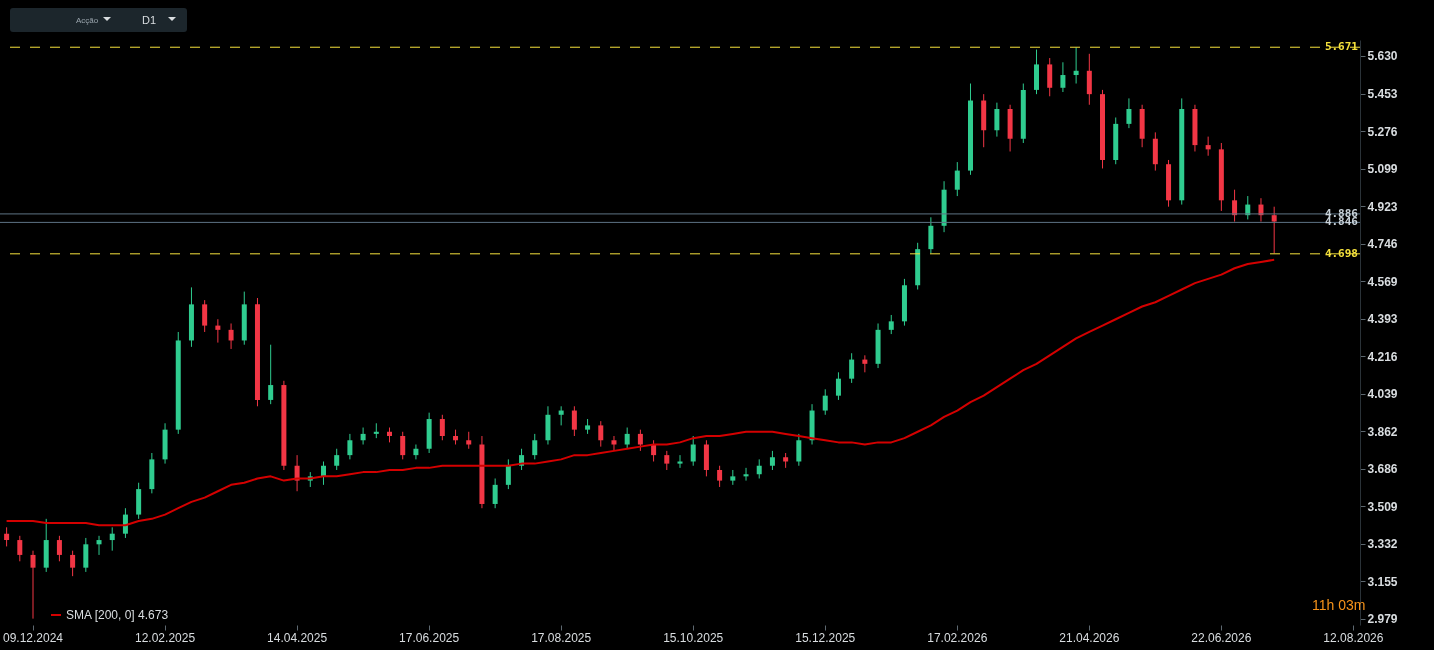 The width and height of the screenshot is (1434, 650). I want to click on x-tick-label: 09.12.2024, so click(33, 637).